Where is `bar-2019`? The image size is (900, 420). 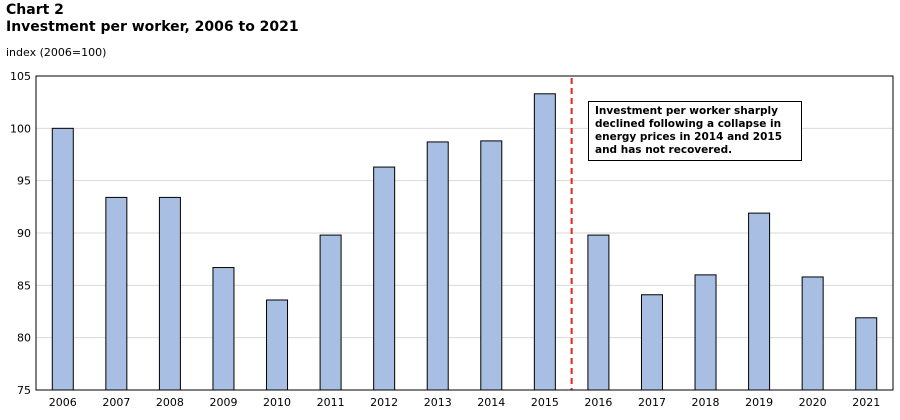 bar-2019 is located at coordinates (759, 301).